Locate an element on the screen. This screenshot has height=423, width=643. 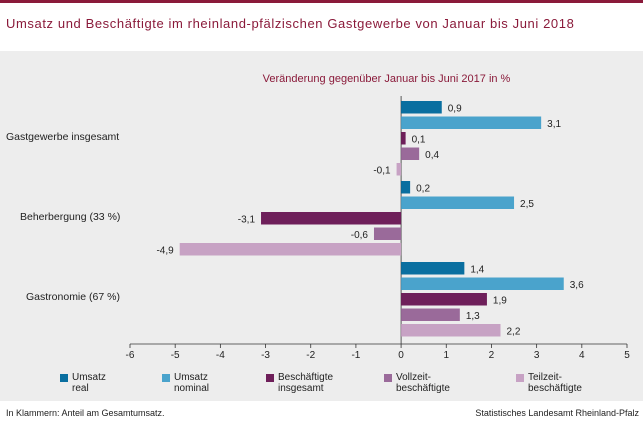
x-tick-label: 2 is located at coordinates (492, 355).